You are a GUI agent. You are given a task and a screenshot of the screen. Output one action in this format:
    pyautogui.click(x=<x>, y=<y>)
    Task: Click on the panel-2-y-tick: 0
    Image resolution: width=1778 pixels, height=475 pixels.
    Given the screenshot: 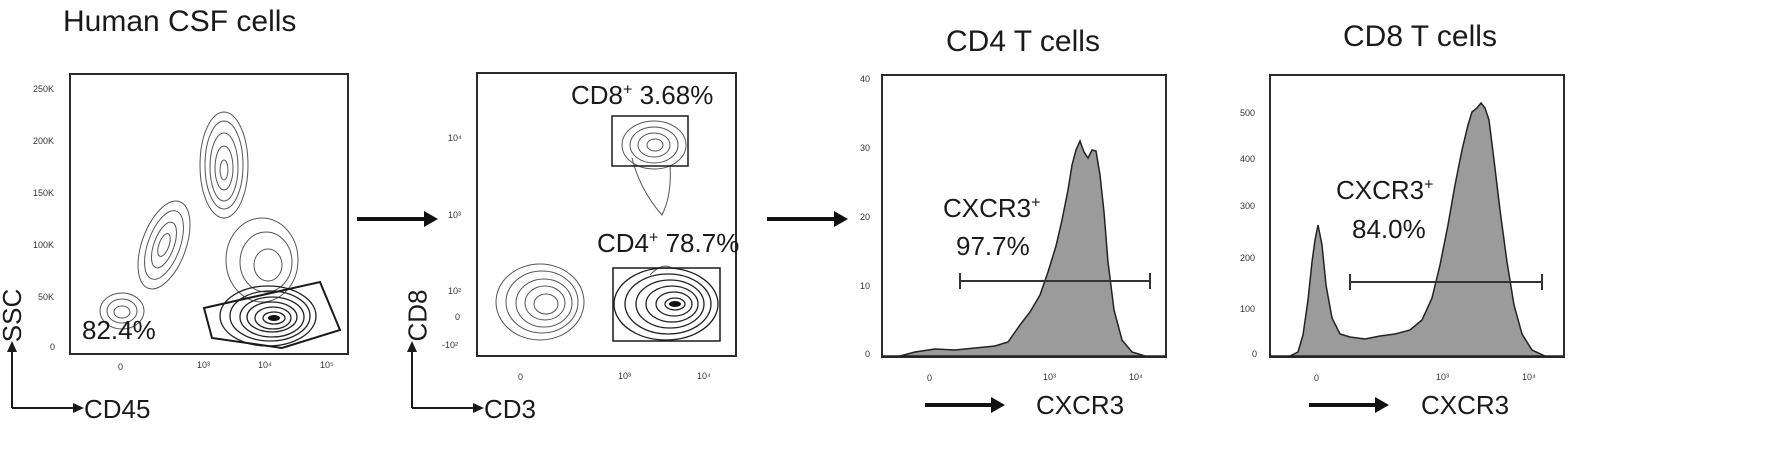 What is the action you would take?
    pyautogui.click(x=458, y=317)
    